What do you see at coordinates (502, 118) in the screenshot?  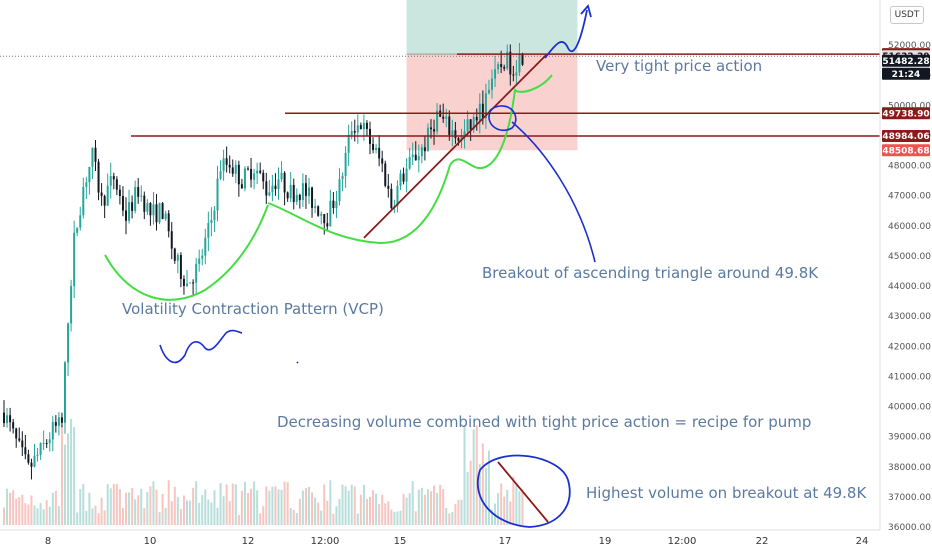 I see `breakout-circle` at bounding box center [502, 118].